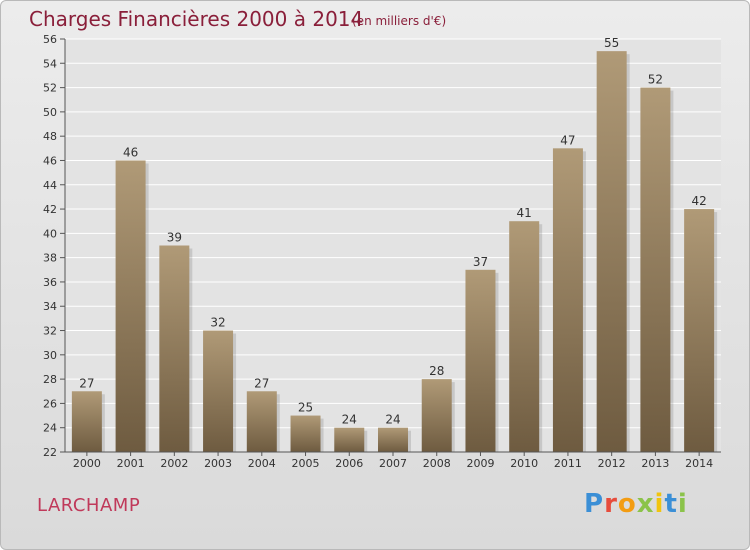 This screenshot has height=550, width=750. I want to click on x-tick-label: 2000, so click(87, 463).